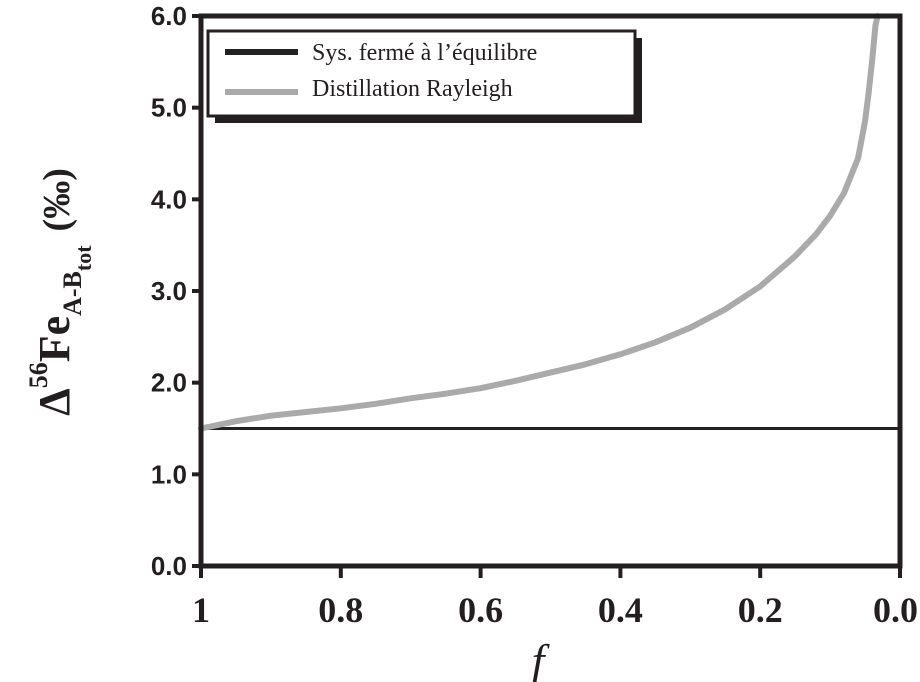  I want to click on x-axis-title: f, so click(541, 658).